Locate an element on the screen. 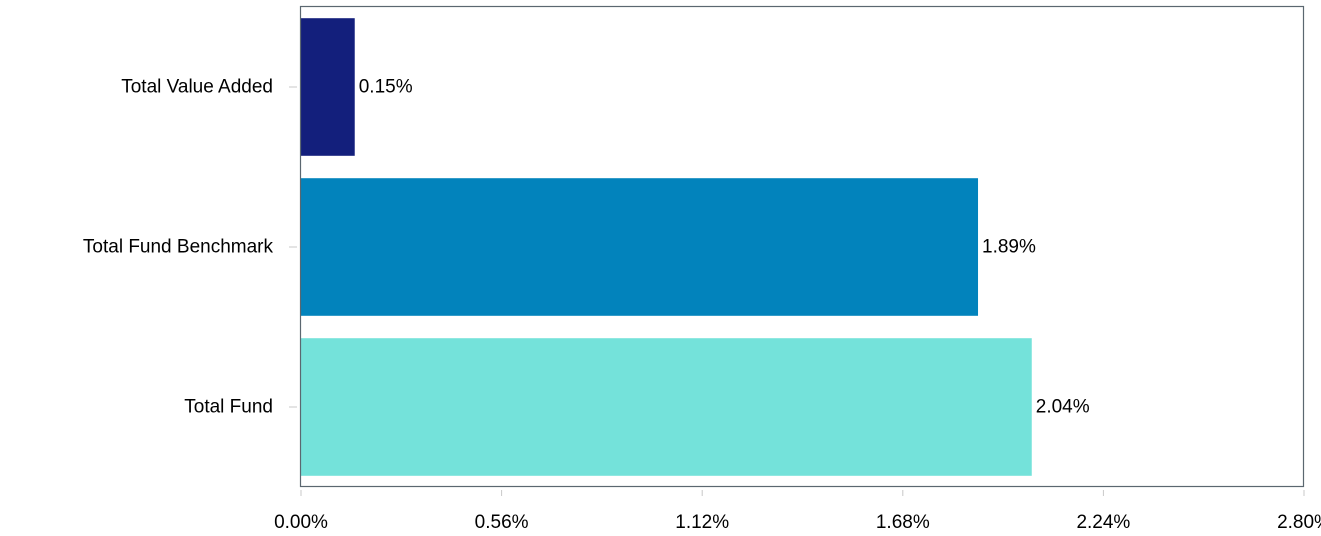 This screenshot has height=536, width=1321. category-label-0: Total Value Added is located at coordinates (197, 87).